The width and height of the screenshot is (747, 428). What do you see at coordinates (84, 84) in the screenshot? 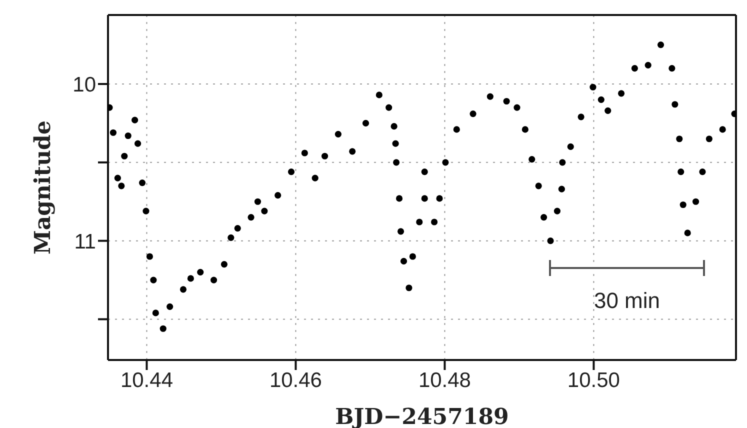
I see `y-tick-label: 10` at bounding box center [84, 84].